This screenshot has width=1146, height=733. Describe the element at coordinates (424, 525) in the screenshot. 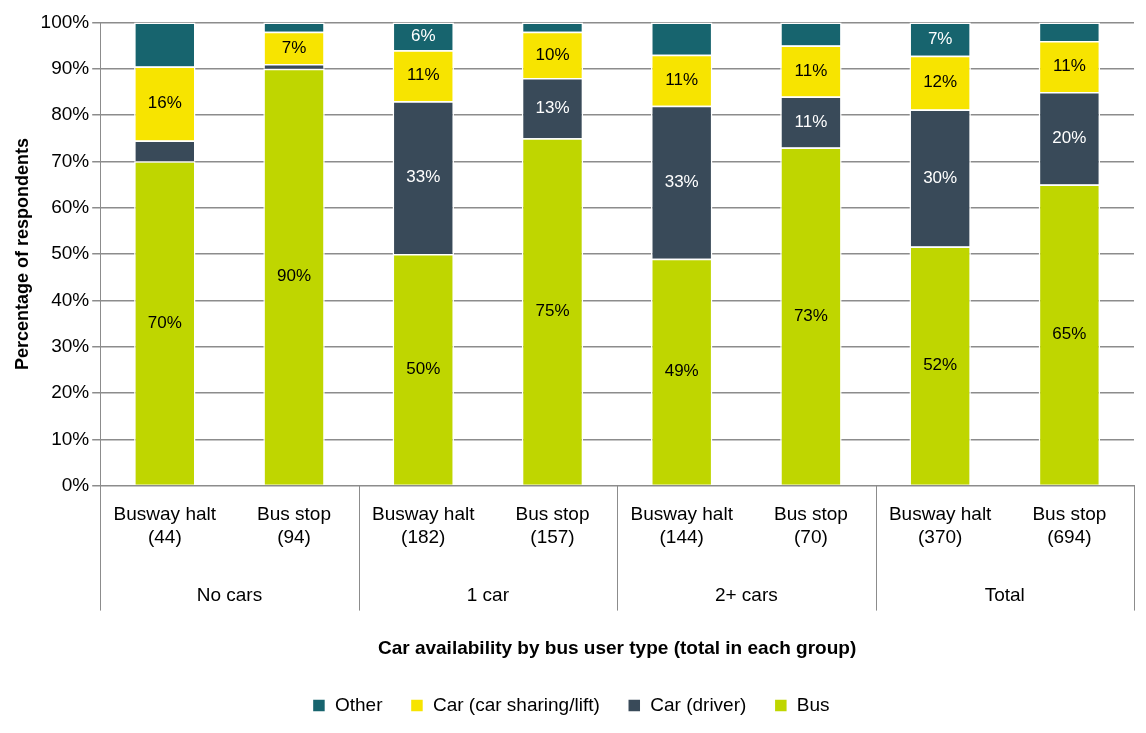

I see `x-tick-label: Busway halt (182)` at that location.